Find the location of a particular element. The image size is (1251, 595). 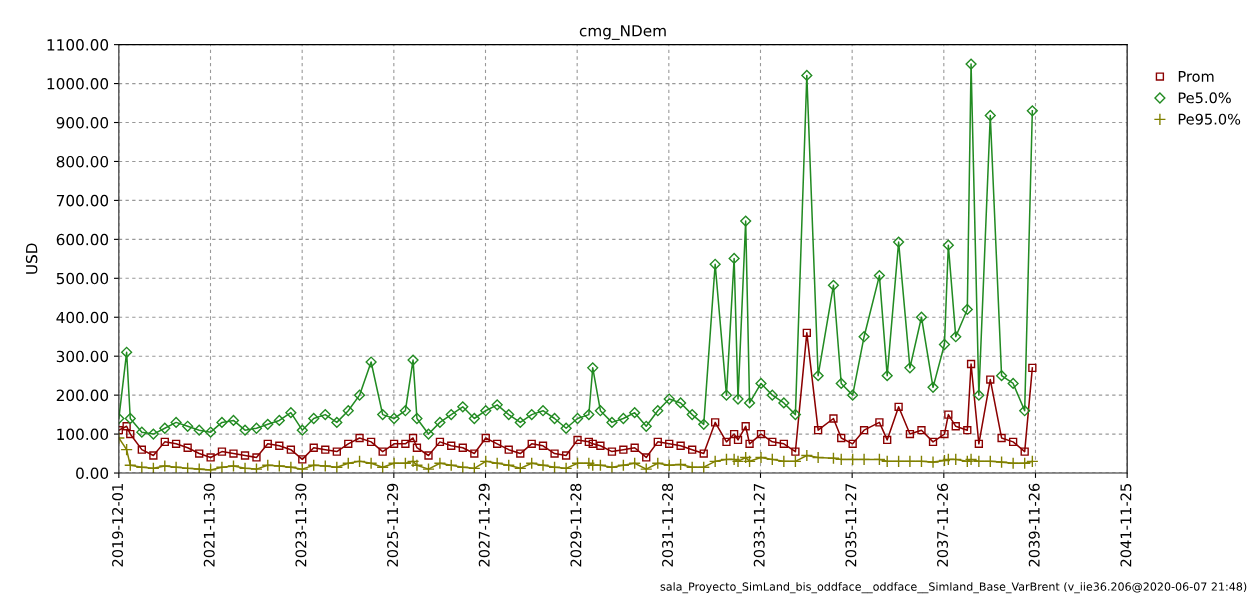

y-tick-label: 400.00 is located at coordinates (82, 317).